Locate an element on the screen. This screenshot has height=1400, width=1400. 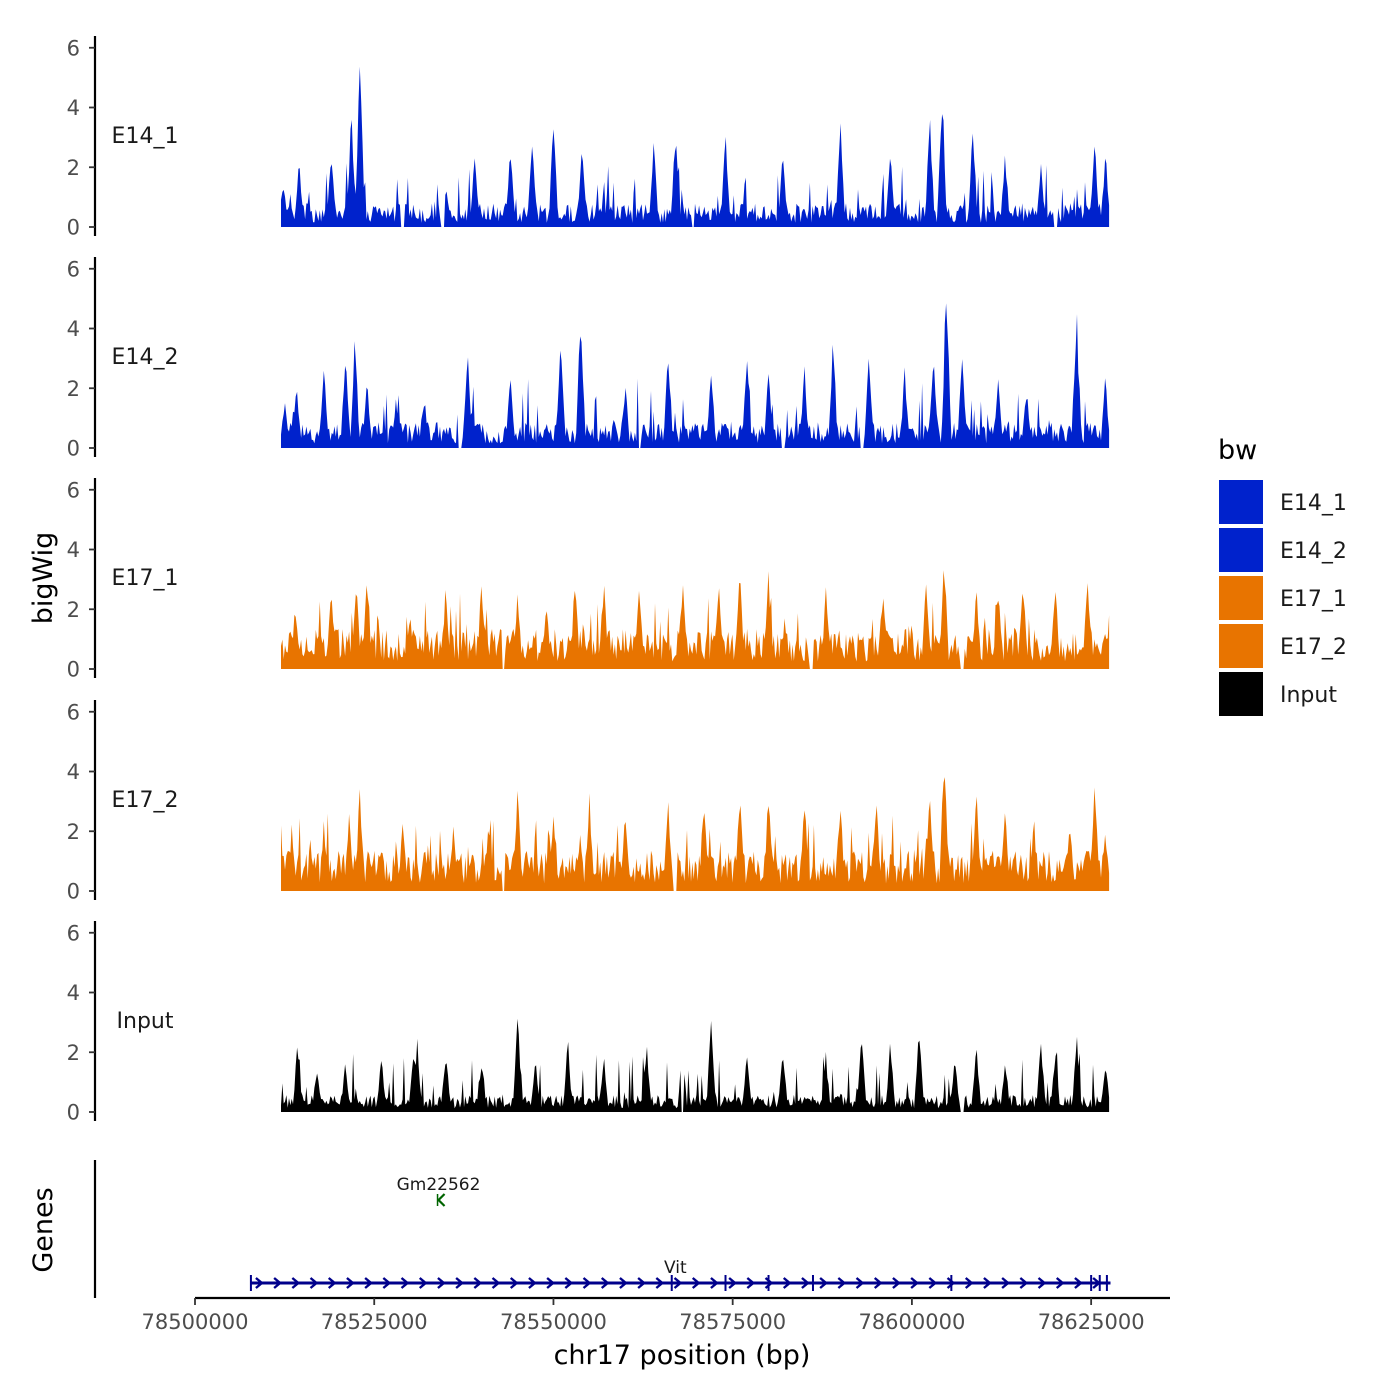
legend-label-input: Input is located at coordinates (1308, 695).